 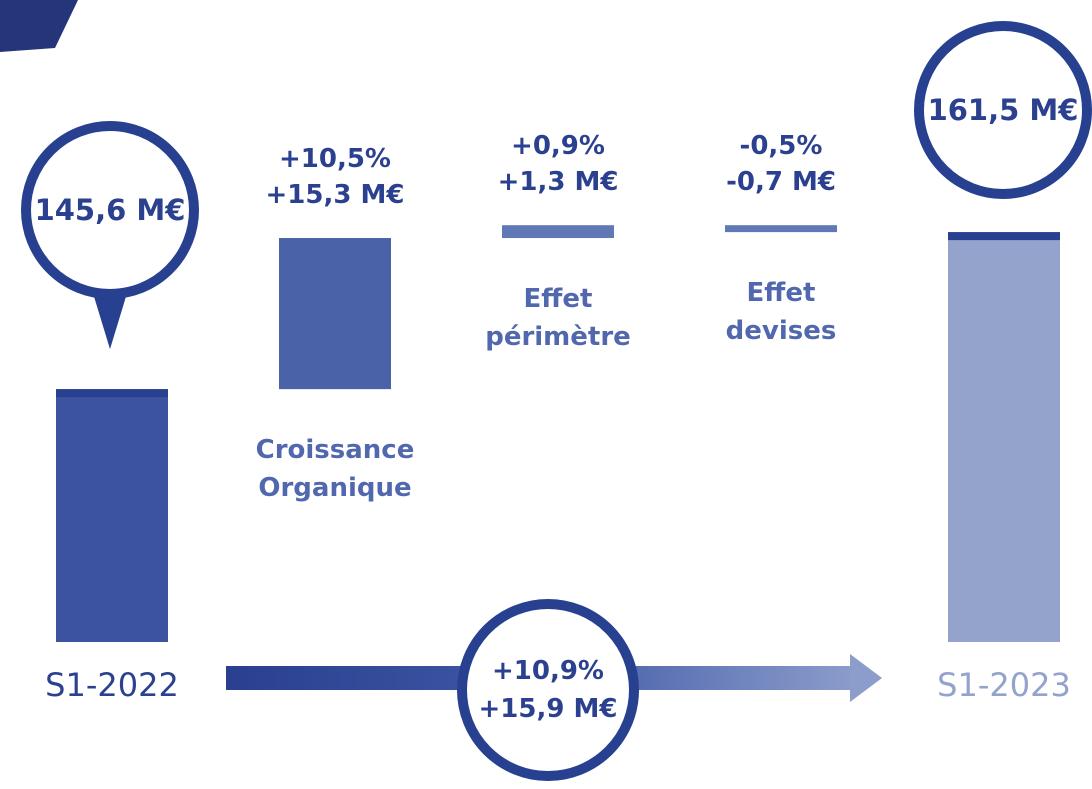 I want to click on arrow-head, so click(x=866, y=678).